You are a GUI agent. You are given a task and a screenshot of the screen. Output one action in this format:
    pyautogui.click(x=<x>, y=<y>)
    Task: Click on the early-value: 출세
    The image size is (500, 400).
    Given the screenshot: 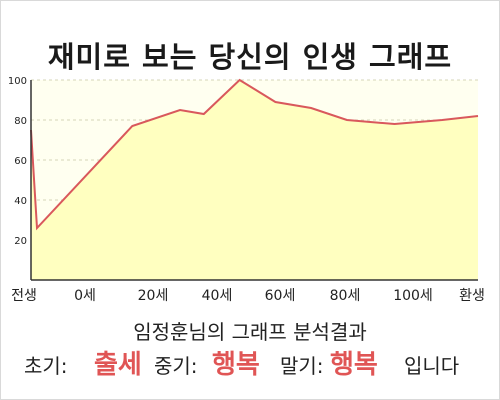 What is the action you would take?
    pyautogui.click(x=118, y=365)
    